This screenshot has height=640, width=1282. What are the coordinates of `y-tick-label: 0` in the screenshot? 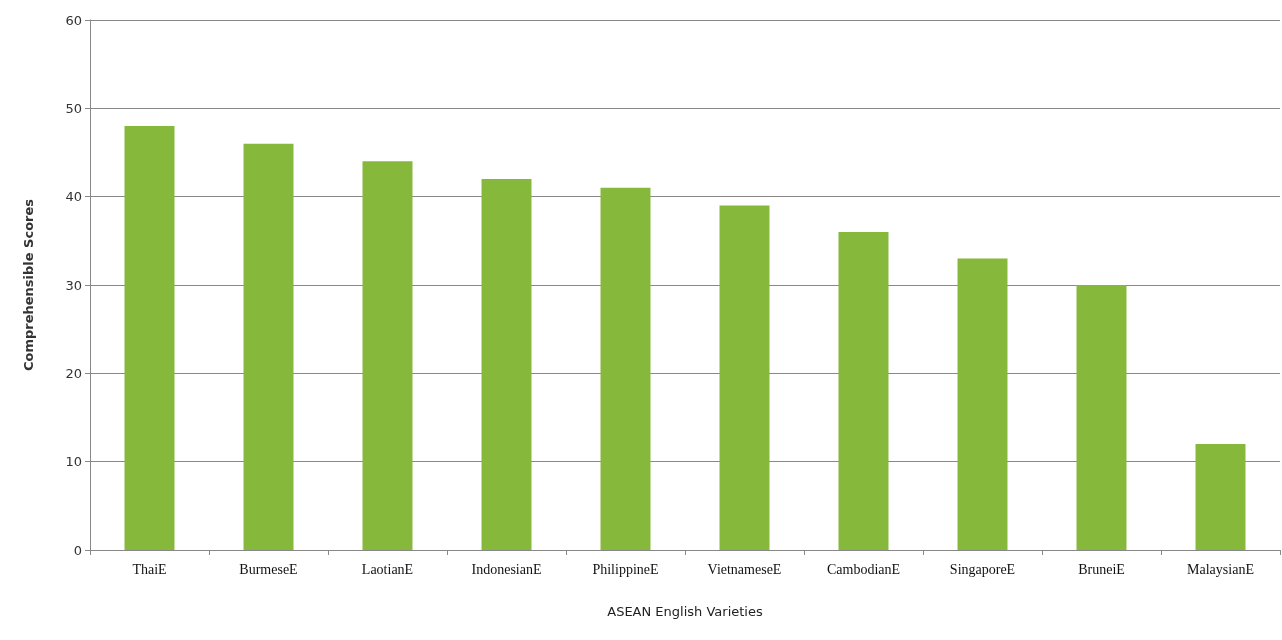 It's located at (77, 550).